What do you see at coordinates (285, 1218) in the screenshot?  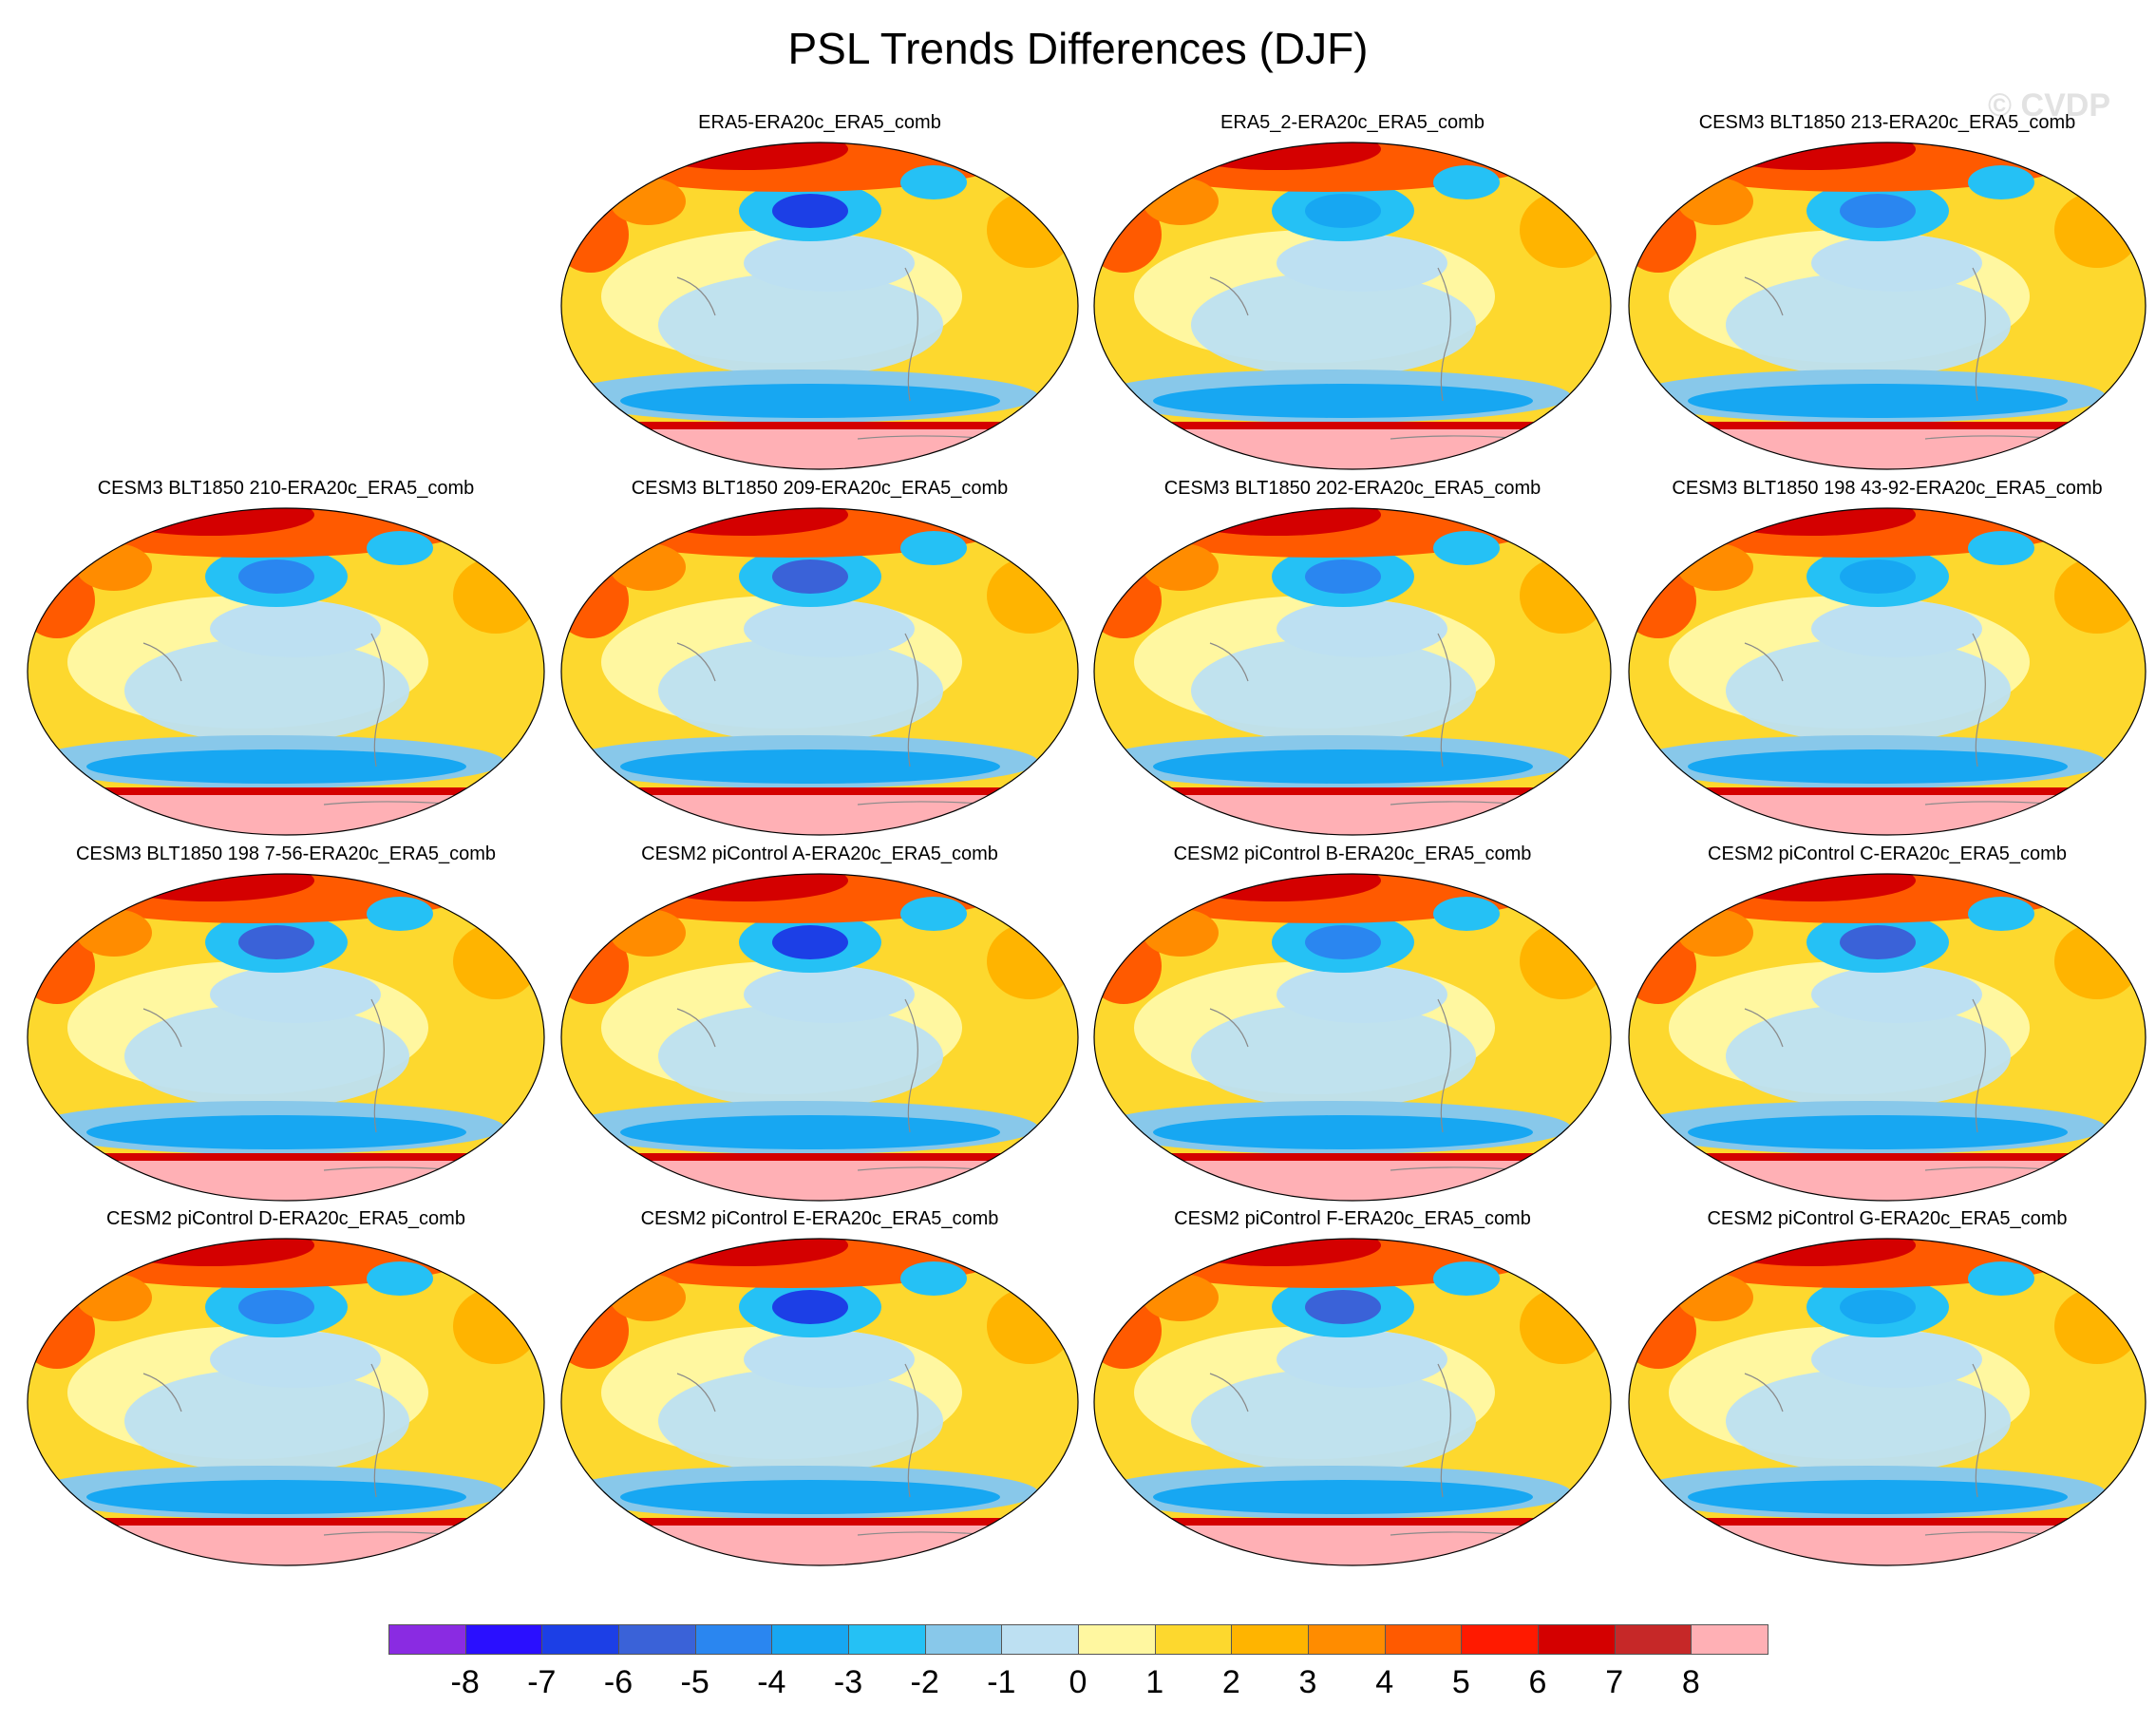 I see `panel-title: CESM2 piControl D-ERA20c_ERA5_comb` at bounding box center [285, 1218].